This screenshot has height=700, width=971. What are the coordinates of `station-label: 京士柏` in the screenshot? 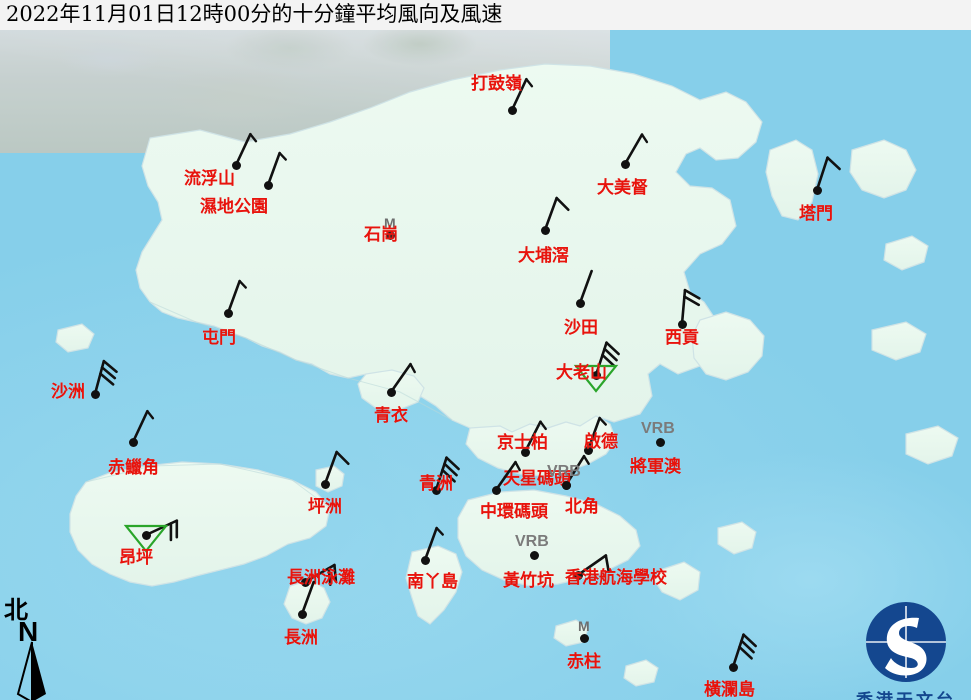 It's located at (522, 443).